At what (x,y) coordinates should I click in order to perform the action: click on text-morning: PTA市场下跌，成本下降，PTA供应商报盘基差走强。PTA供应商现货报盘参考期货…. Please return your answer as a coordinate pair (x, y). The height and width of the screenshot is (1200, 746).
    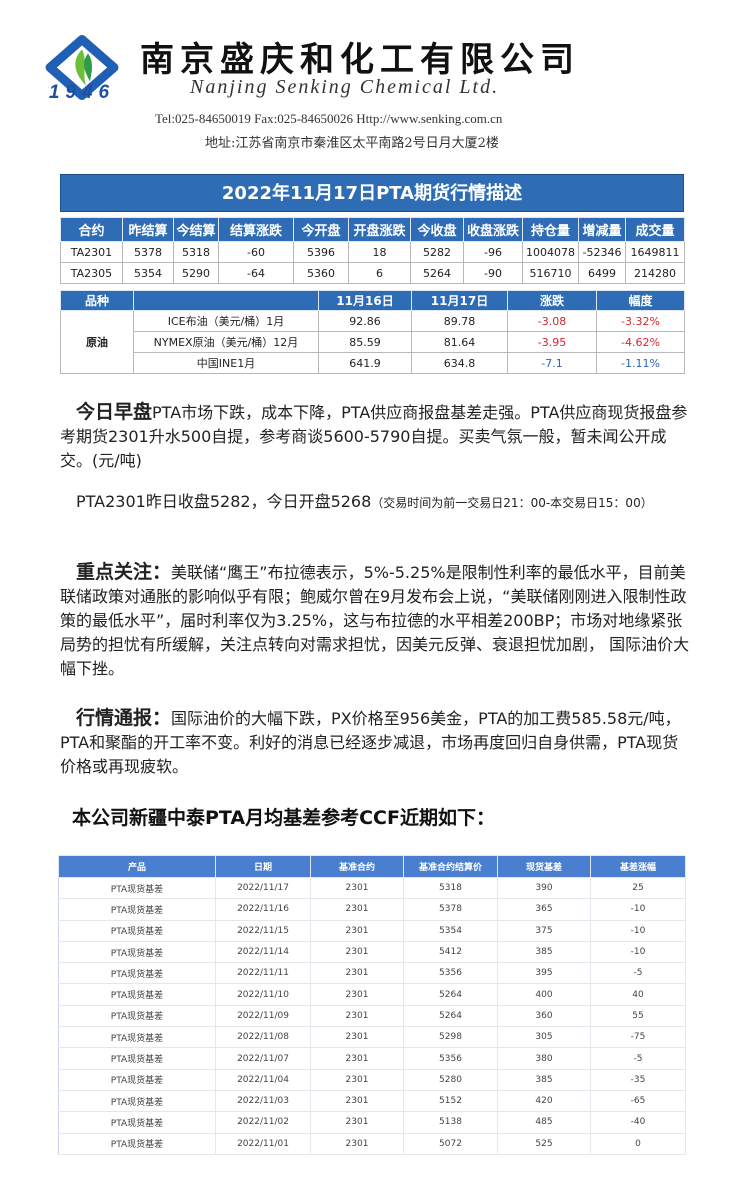
    Looking at the image, I should click on (374, 436).